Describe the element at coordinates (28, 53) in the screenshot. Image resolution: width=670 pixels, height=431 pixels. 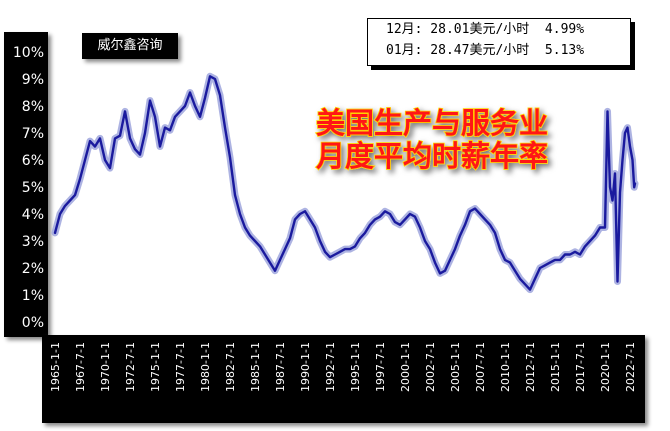
I see `y-tick-label: 10%` at that location.